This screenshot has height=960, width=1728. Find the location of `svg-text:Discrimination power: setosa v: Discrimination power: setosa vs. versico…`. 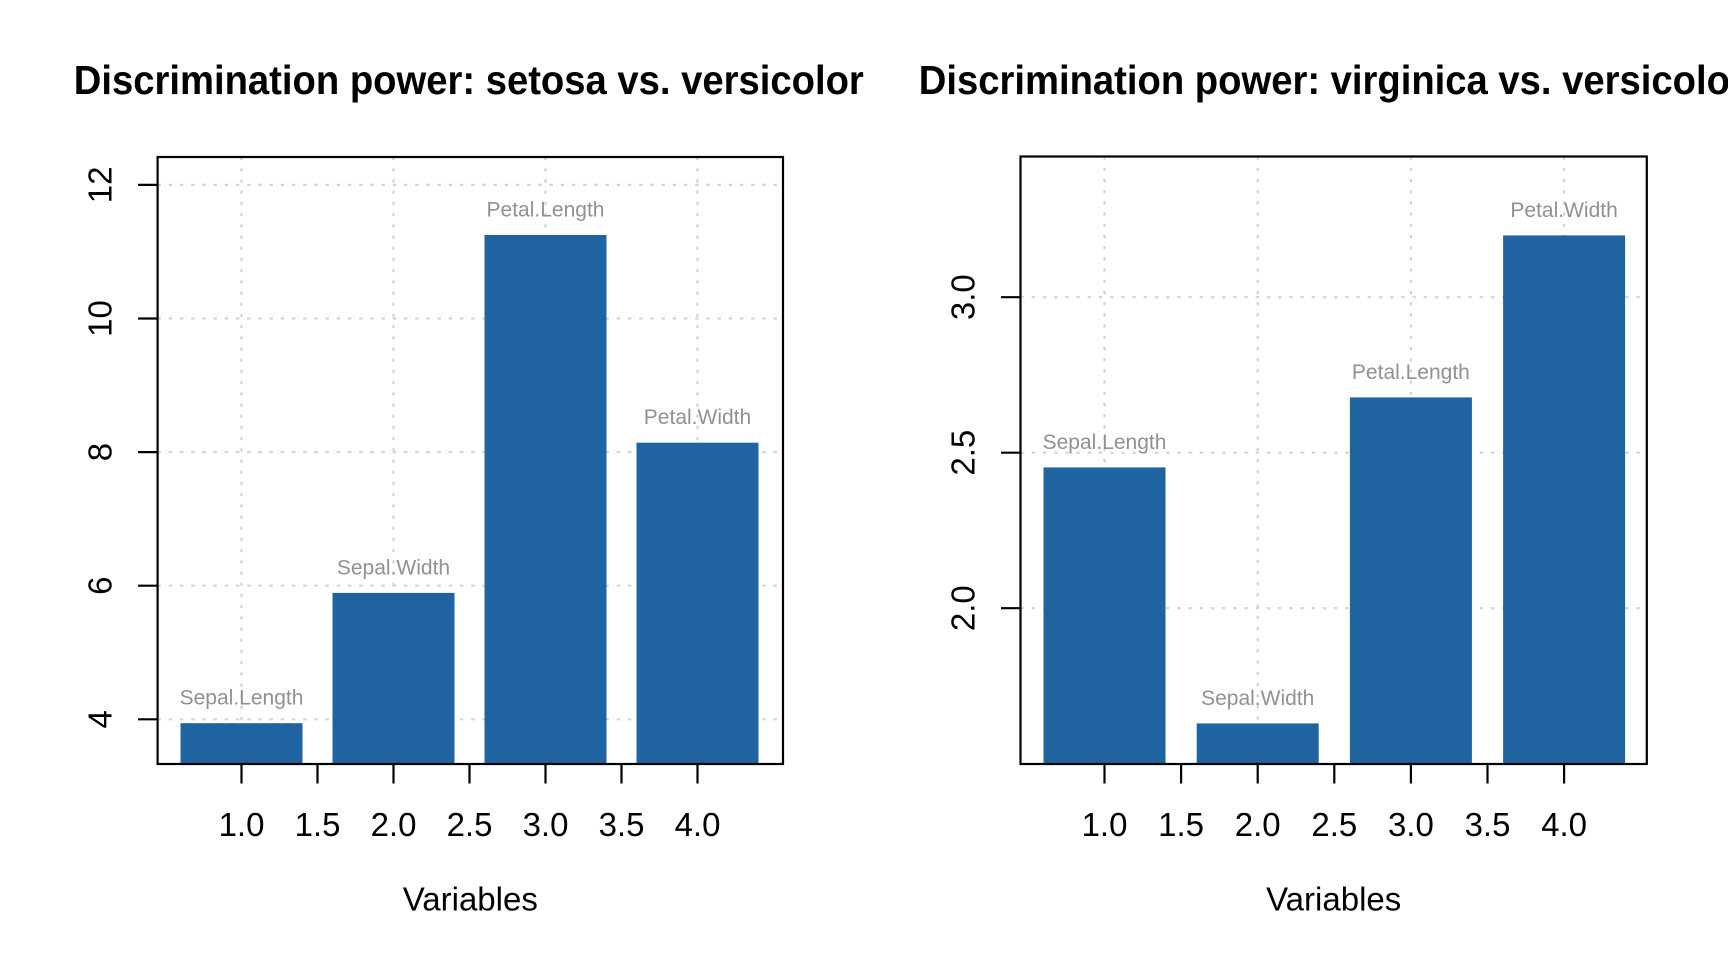

svg-text:Discrimination power: setosa v: Discrimination power: setosa vs. versico… is located at coordinates (469, 80).